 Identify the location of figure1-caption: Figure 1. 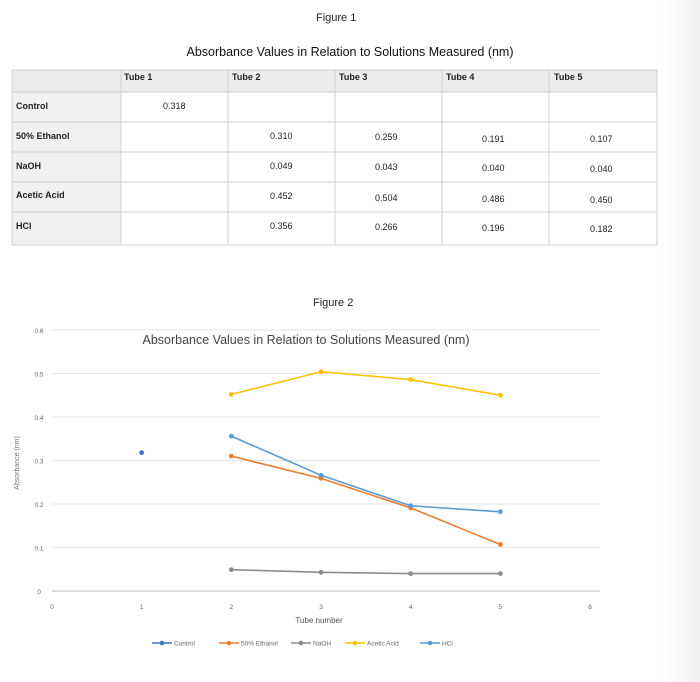
(336, 18).